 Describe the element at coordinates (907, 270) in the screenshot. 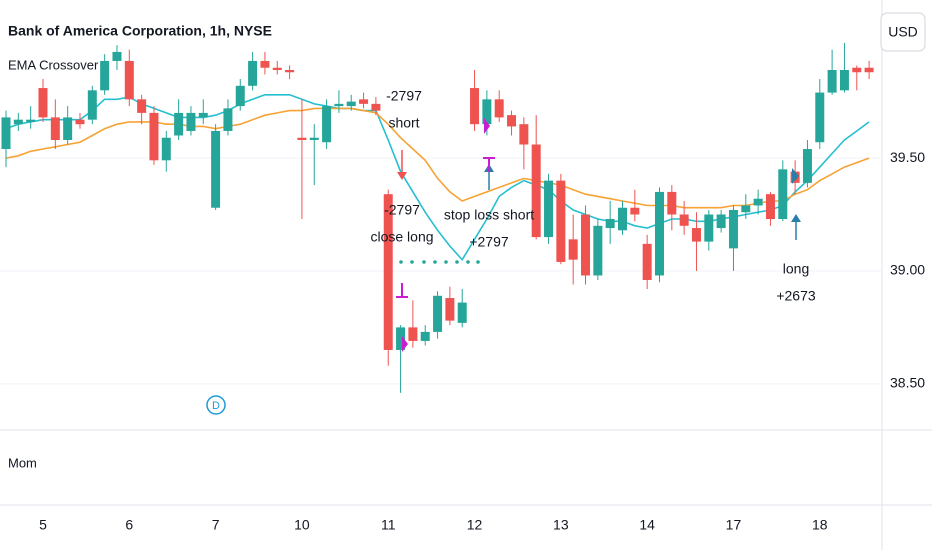

I see `y-tick-label: 39.00` at that location.